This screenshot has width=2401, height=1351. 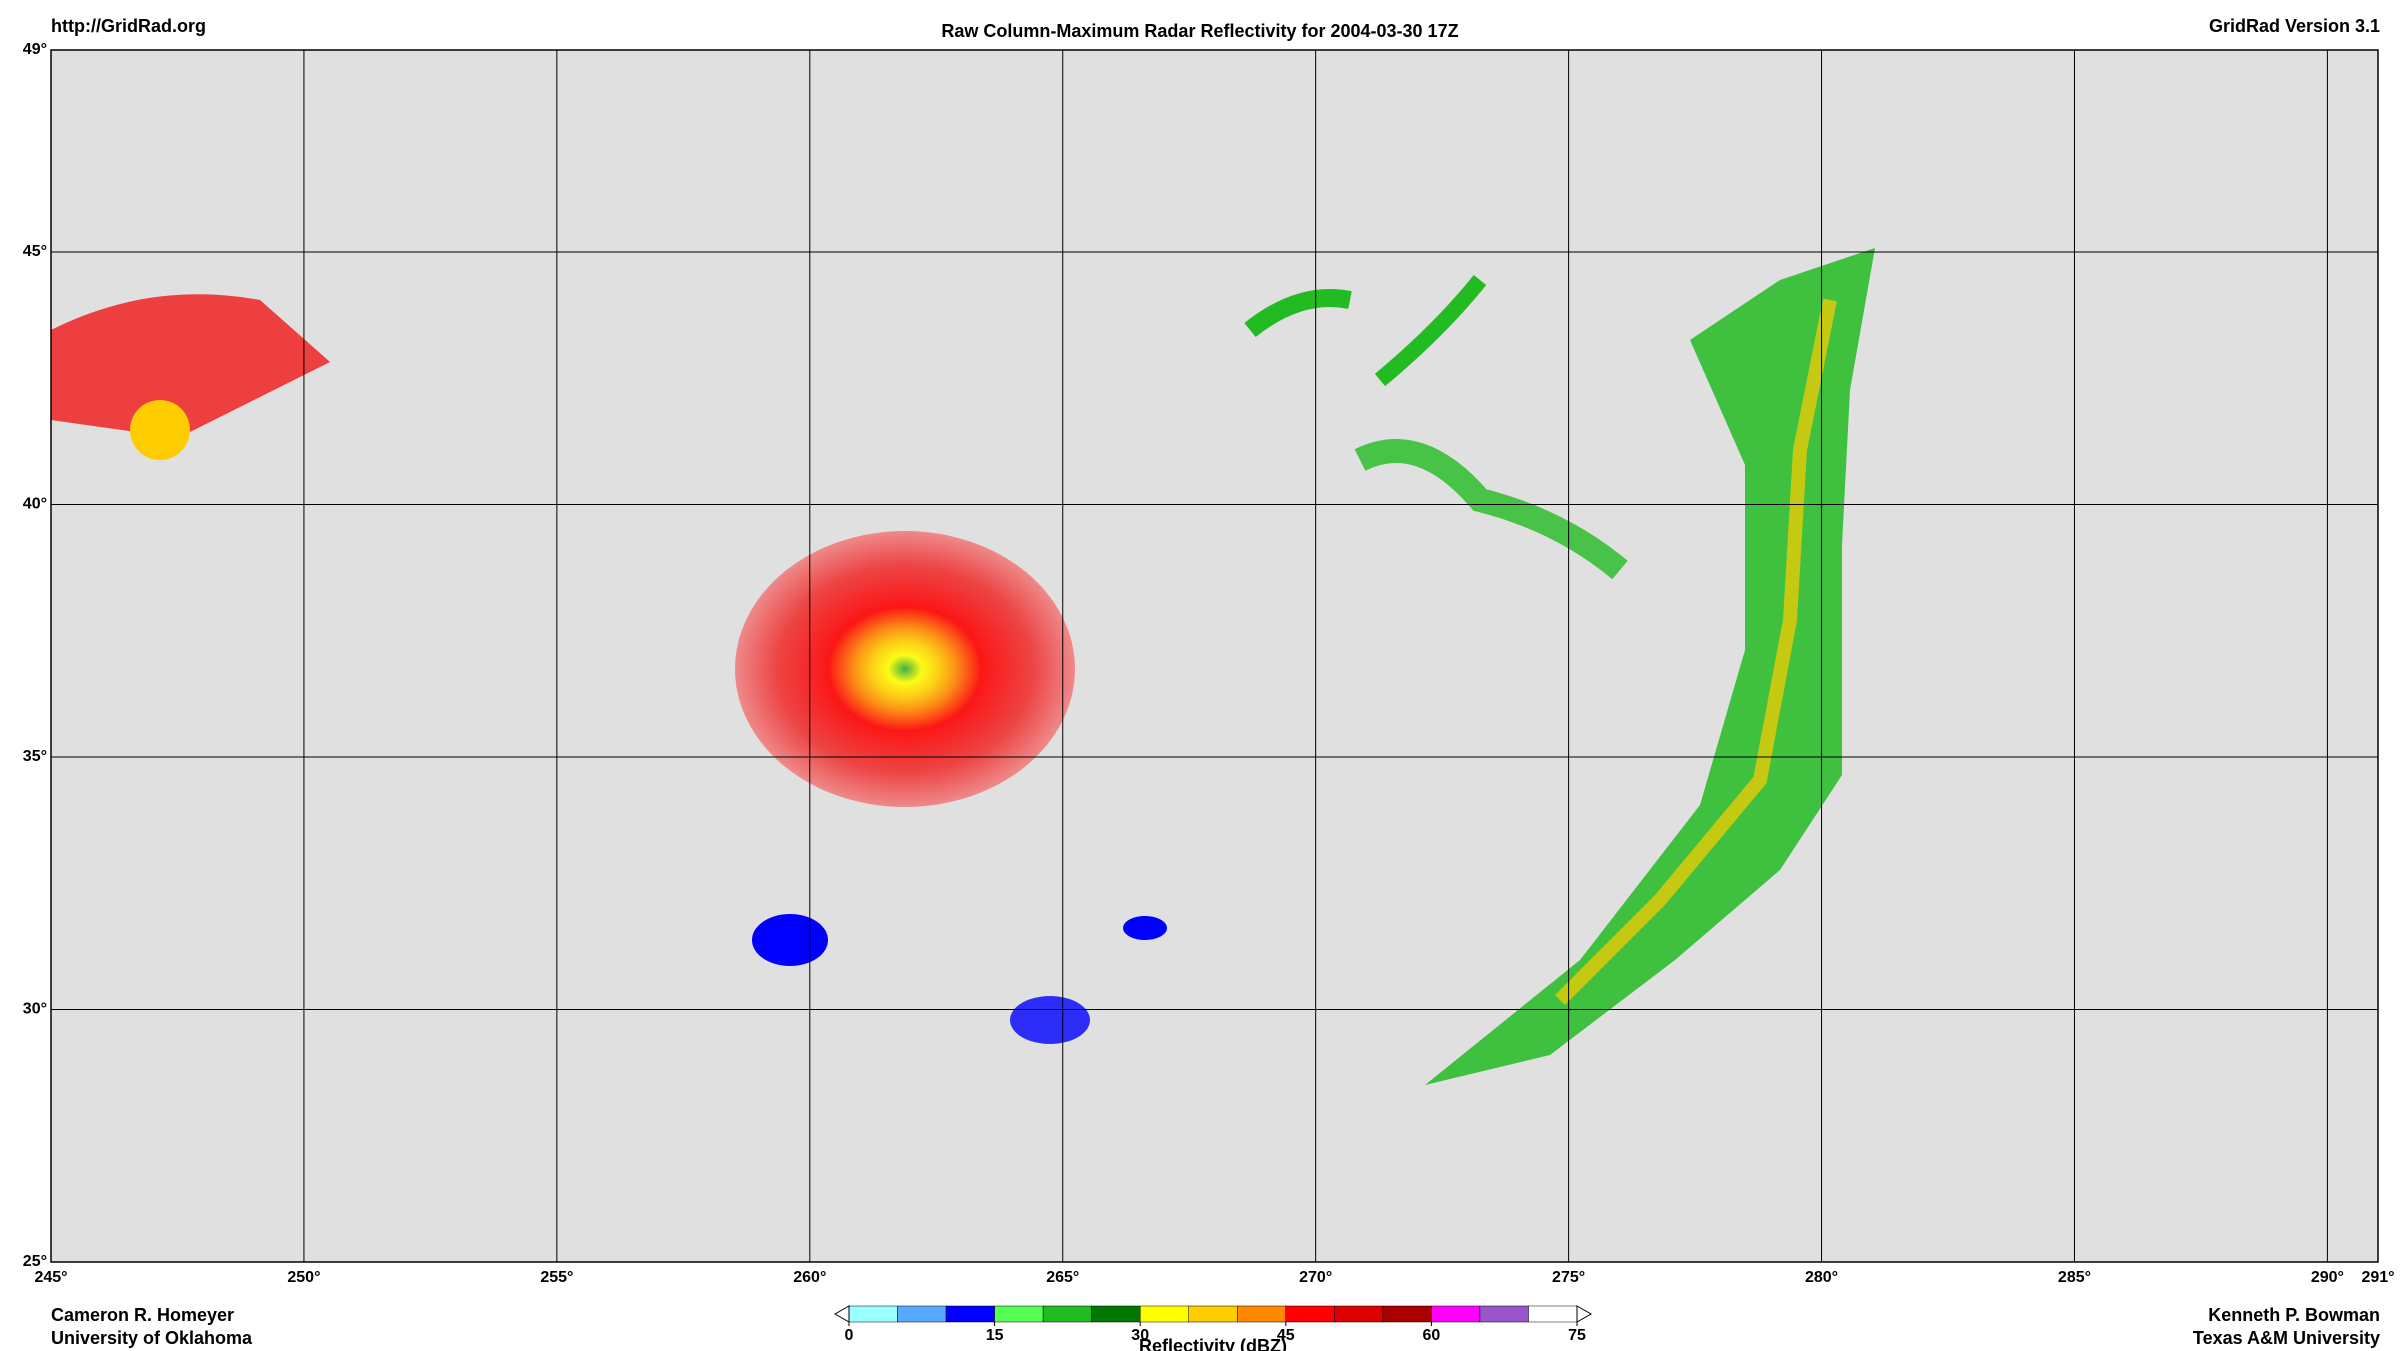 What do you see at coordinates (1062, 1277) in the screenshot?
I see `x-tick-label: 265°` at bounding box center [1062, 1277].